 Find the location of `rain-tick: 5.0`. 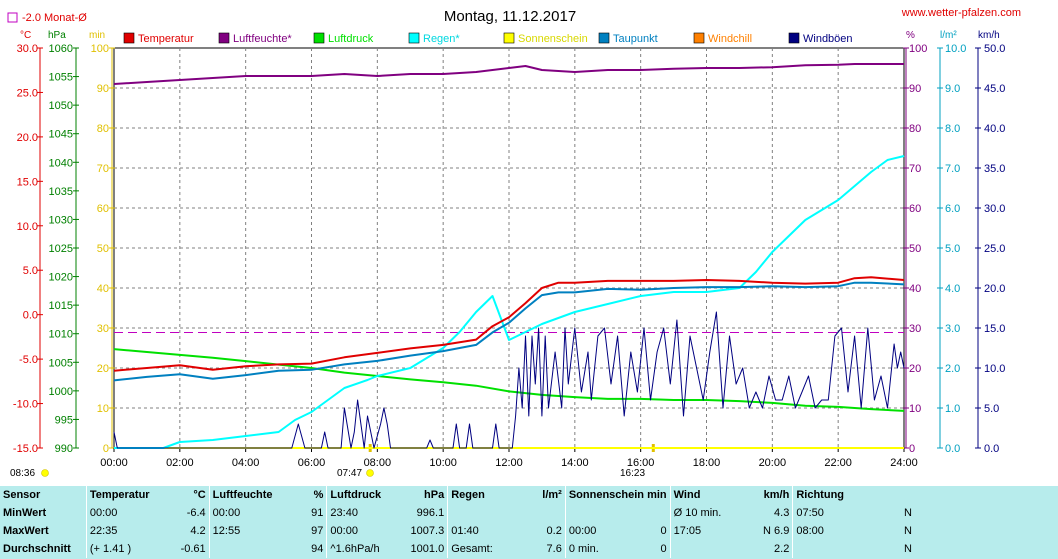

rain-tick: 5.0 is located at coordinates (952, 249).